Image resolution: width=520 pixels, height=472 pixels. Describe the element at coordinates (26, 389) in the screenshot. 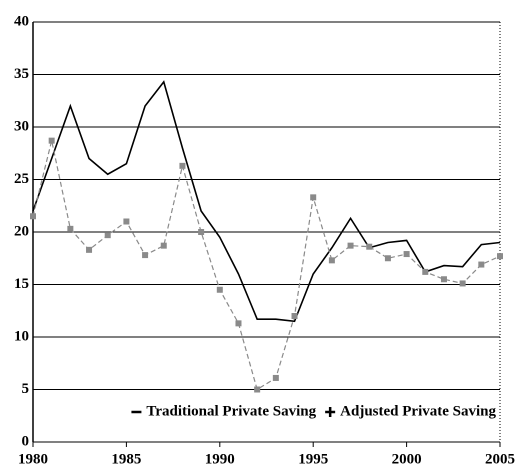

I see `y-tick-label: 5` at that location.